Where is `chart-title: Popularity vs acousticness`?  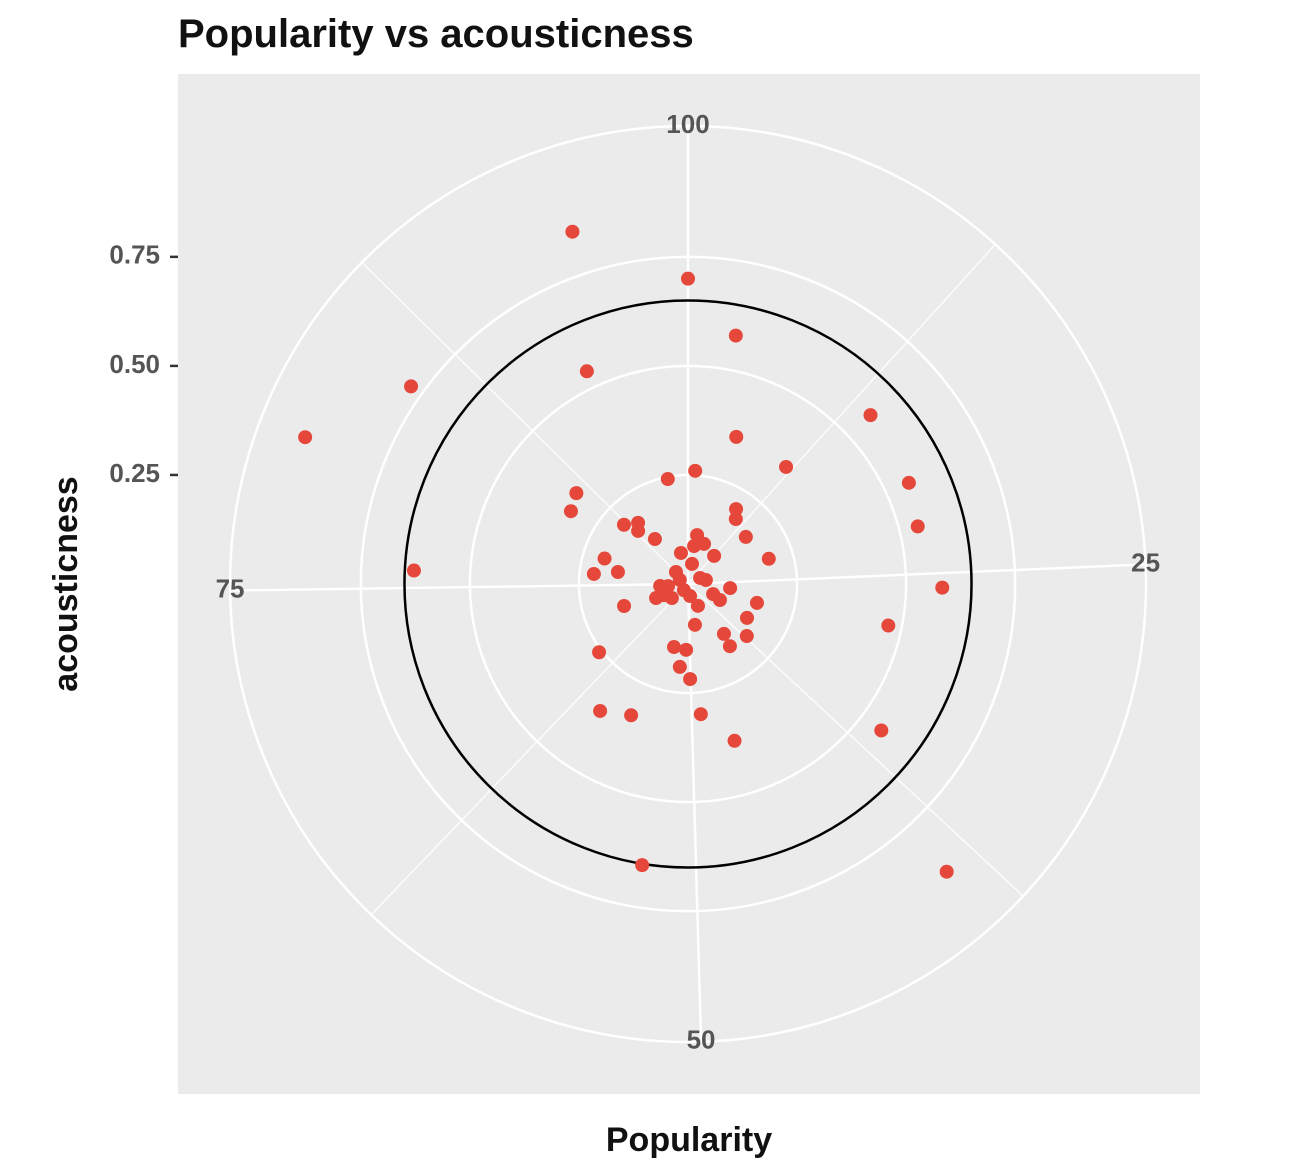 chart-title: Popularity vs acousticness is located at coordinates (436, 34).